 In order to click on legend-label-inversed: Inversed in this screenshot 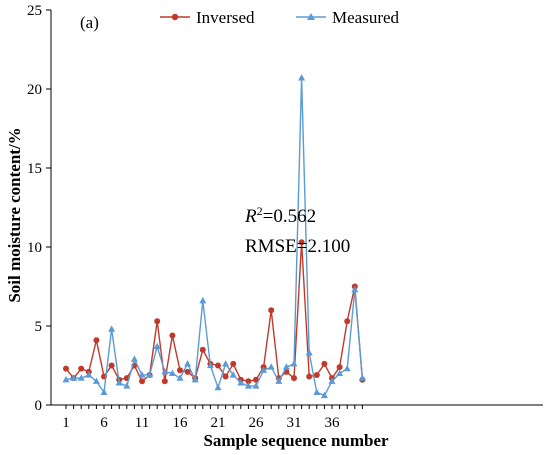, I will do `click(225, 17)`.